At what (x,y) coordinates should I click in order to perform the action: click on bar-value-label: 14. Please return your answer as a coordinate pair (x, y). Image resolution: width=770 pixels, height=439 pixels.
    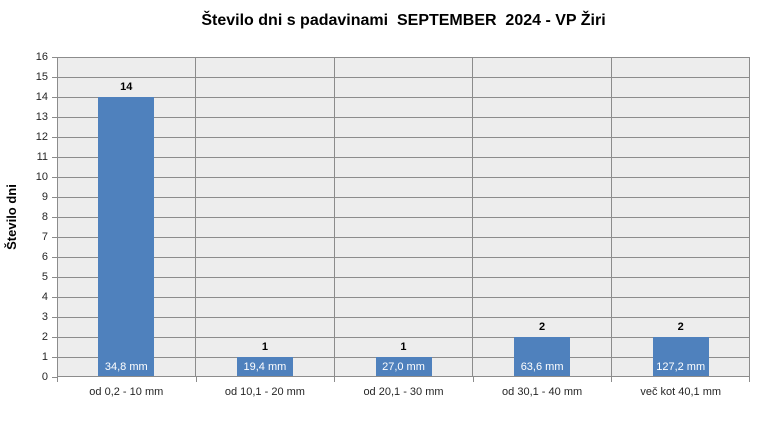
    Looking at the image, I should click on (126, 87).